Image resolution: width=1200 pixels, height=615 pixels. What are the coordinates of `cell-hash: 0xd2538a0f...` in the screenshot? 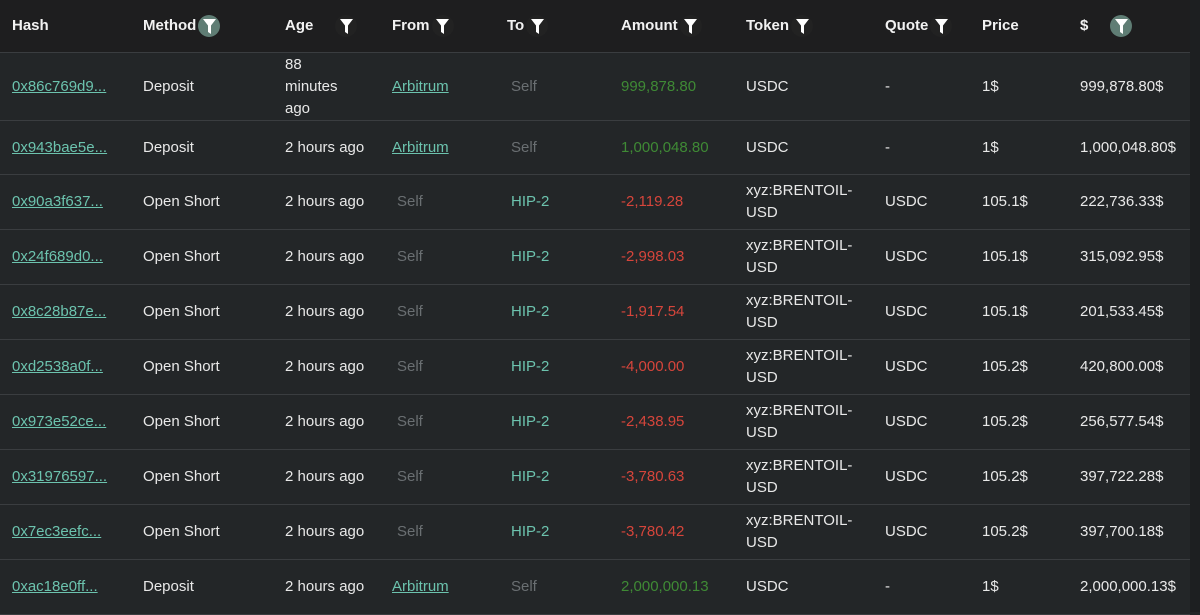 It's located at (57, 366).